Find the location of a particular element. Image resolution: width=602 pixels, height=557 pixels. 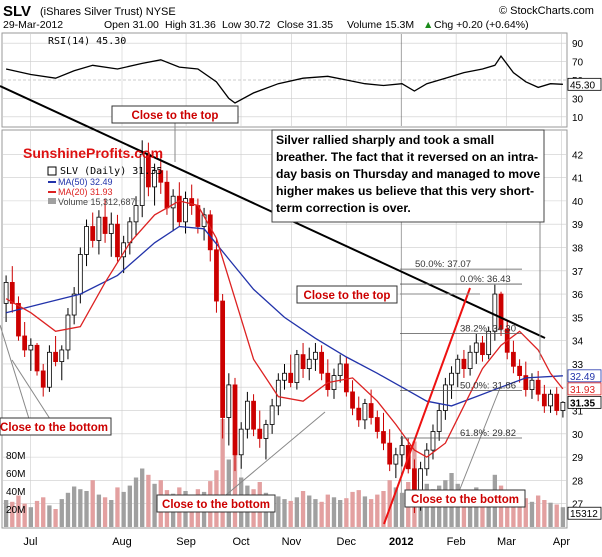

price-tick-label: 35 is located at coordinates (578, 318).